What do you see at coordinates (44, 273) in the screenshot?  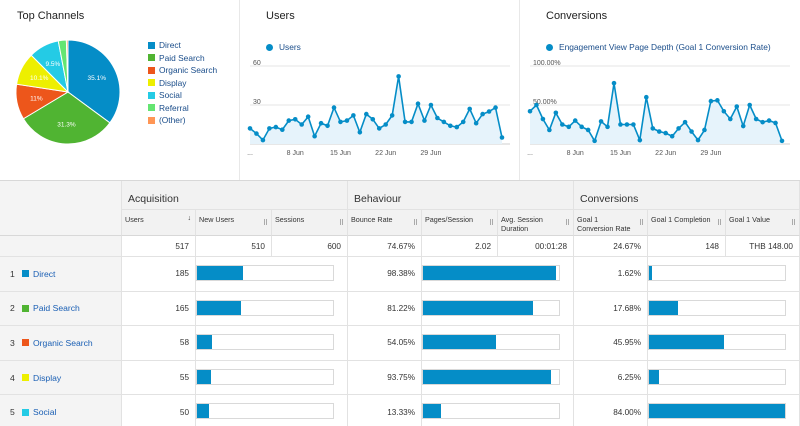 I see `channel-link: Direct` at bounding box center [44, 273].